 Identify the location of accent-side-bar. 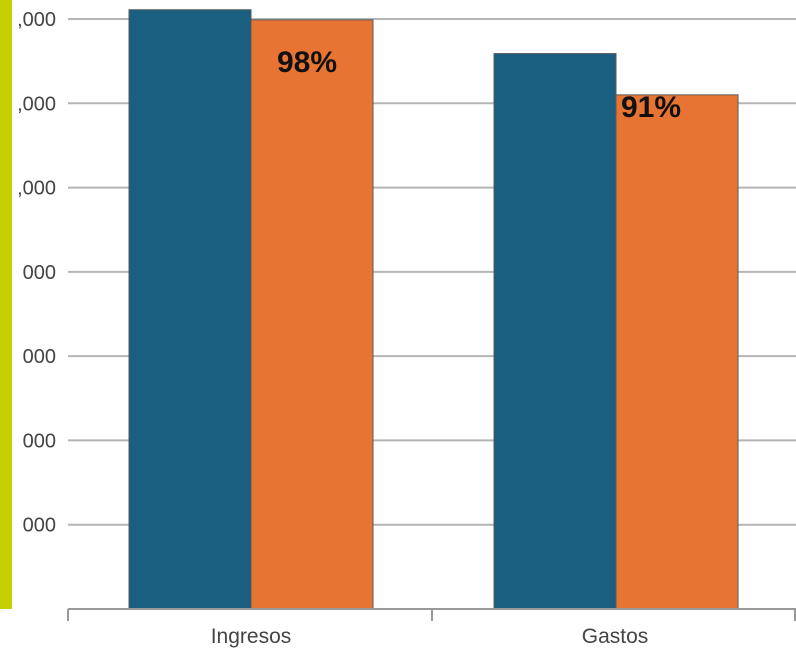
(6, 304).